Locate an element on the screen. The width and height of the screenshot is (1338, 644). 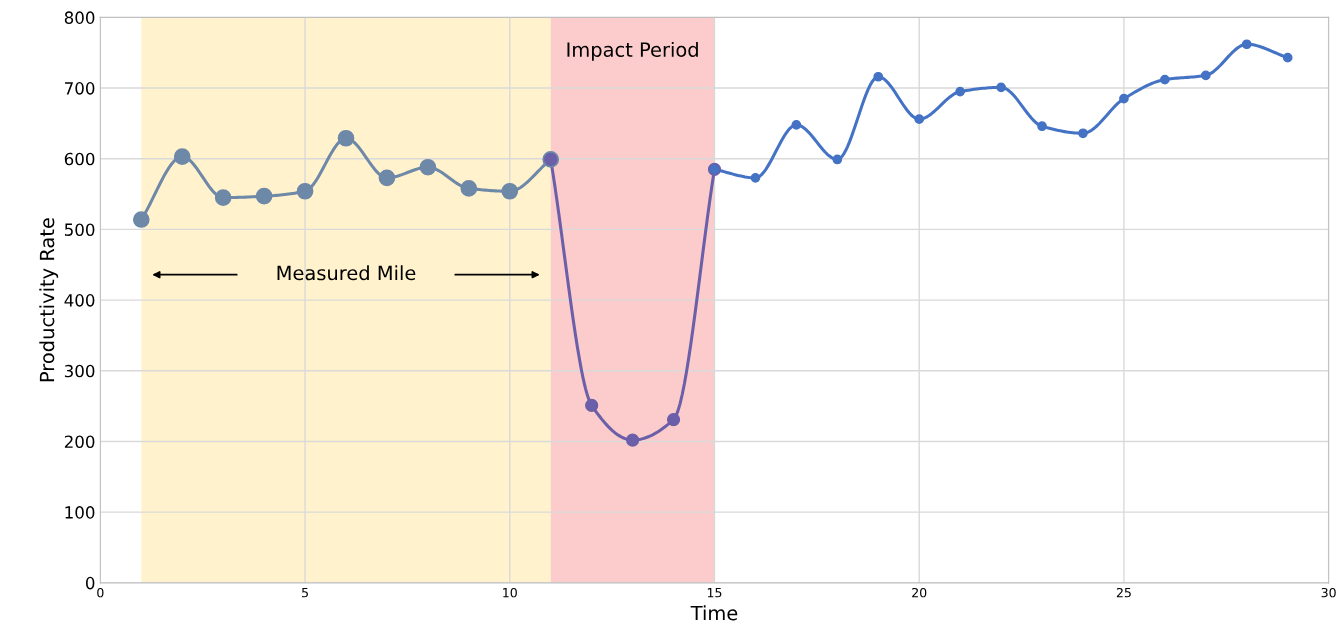
x-tick-label: 15 is located at coordinates (714, 593).